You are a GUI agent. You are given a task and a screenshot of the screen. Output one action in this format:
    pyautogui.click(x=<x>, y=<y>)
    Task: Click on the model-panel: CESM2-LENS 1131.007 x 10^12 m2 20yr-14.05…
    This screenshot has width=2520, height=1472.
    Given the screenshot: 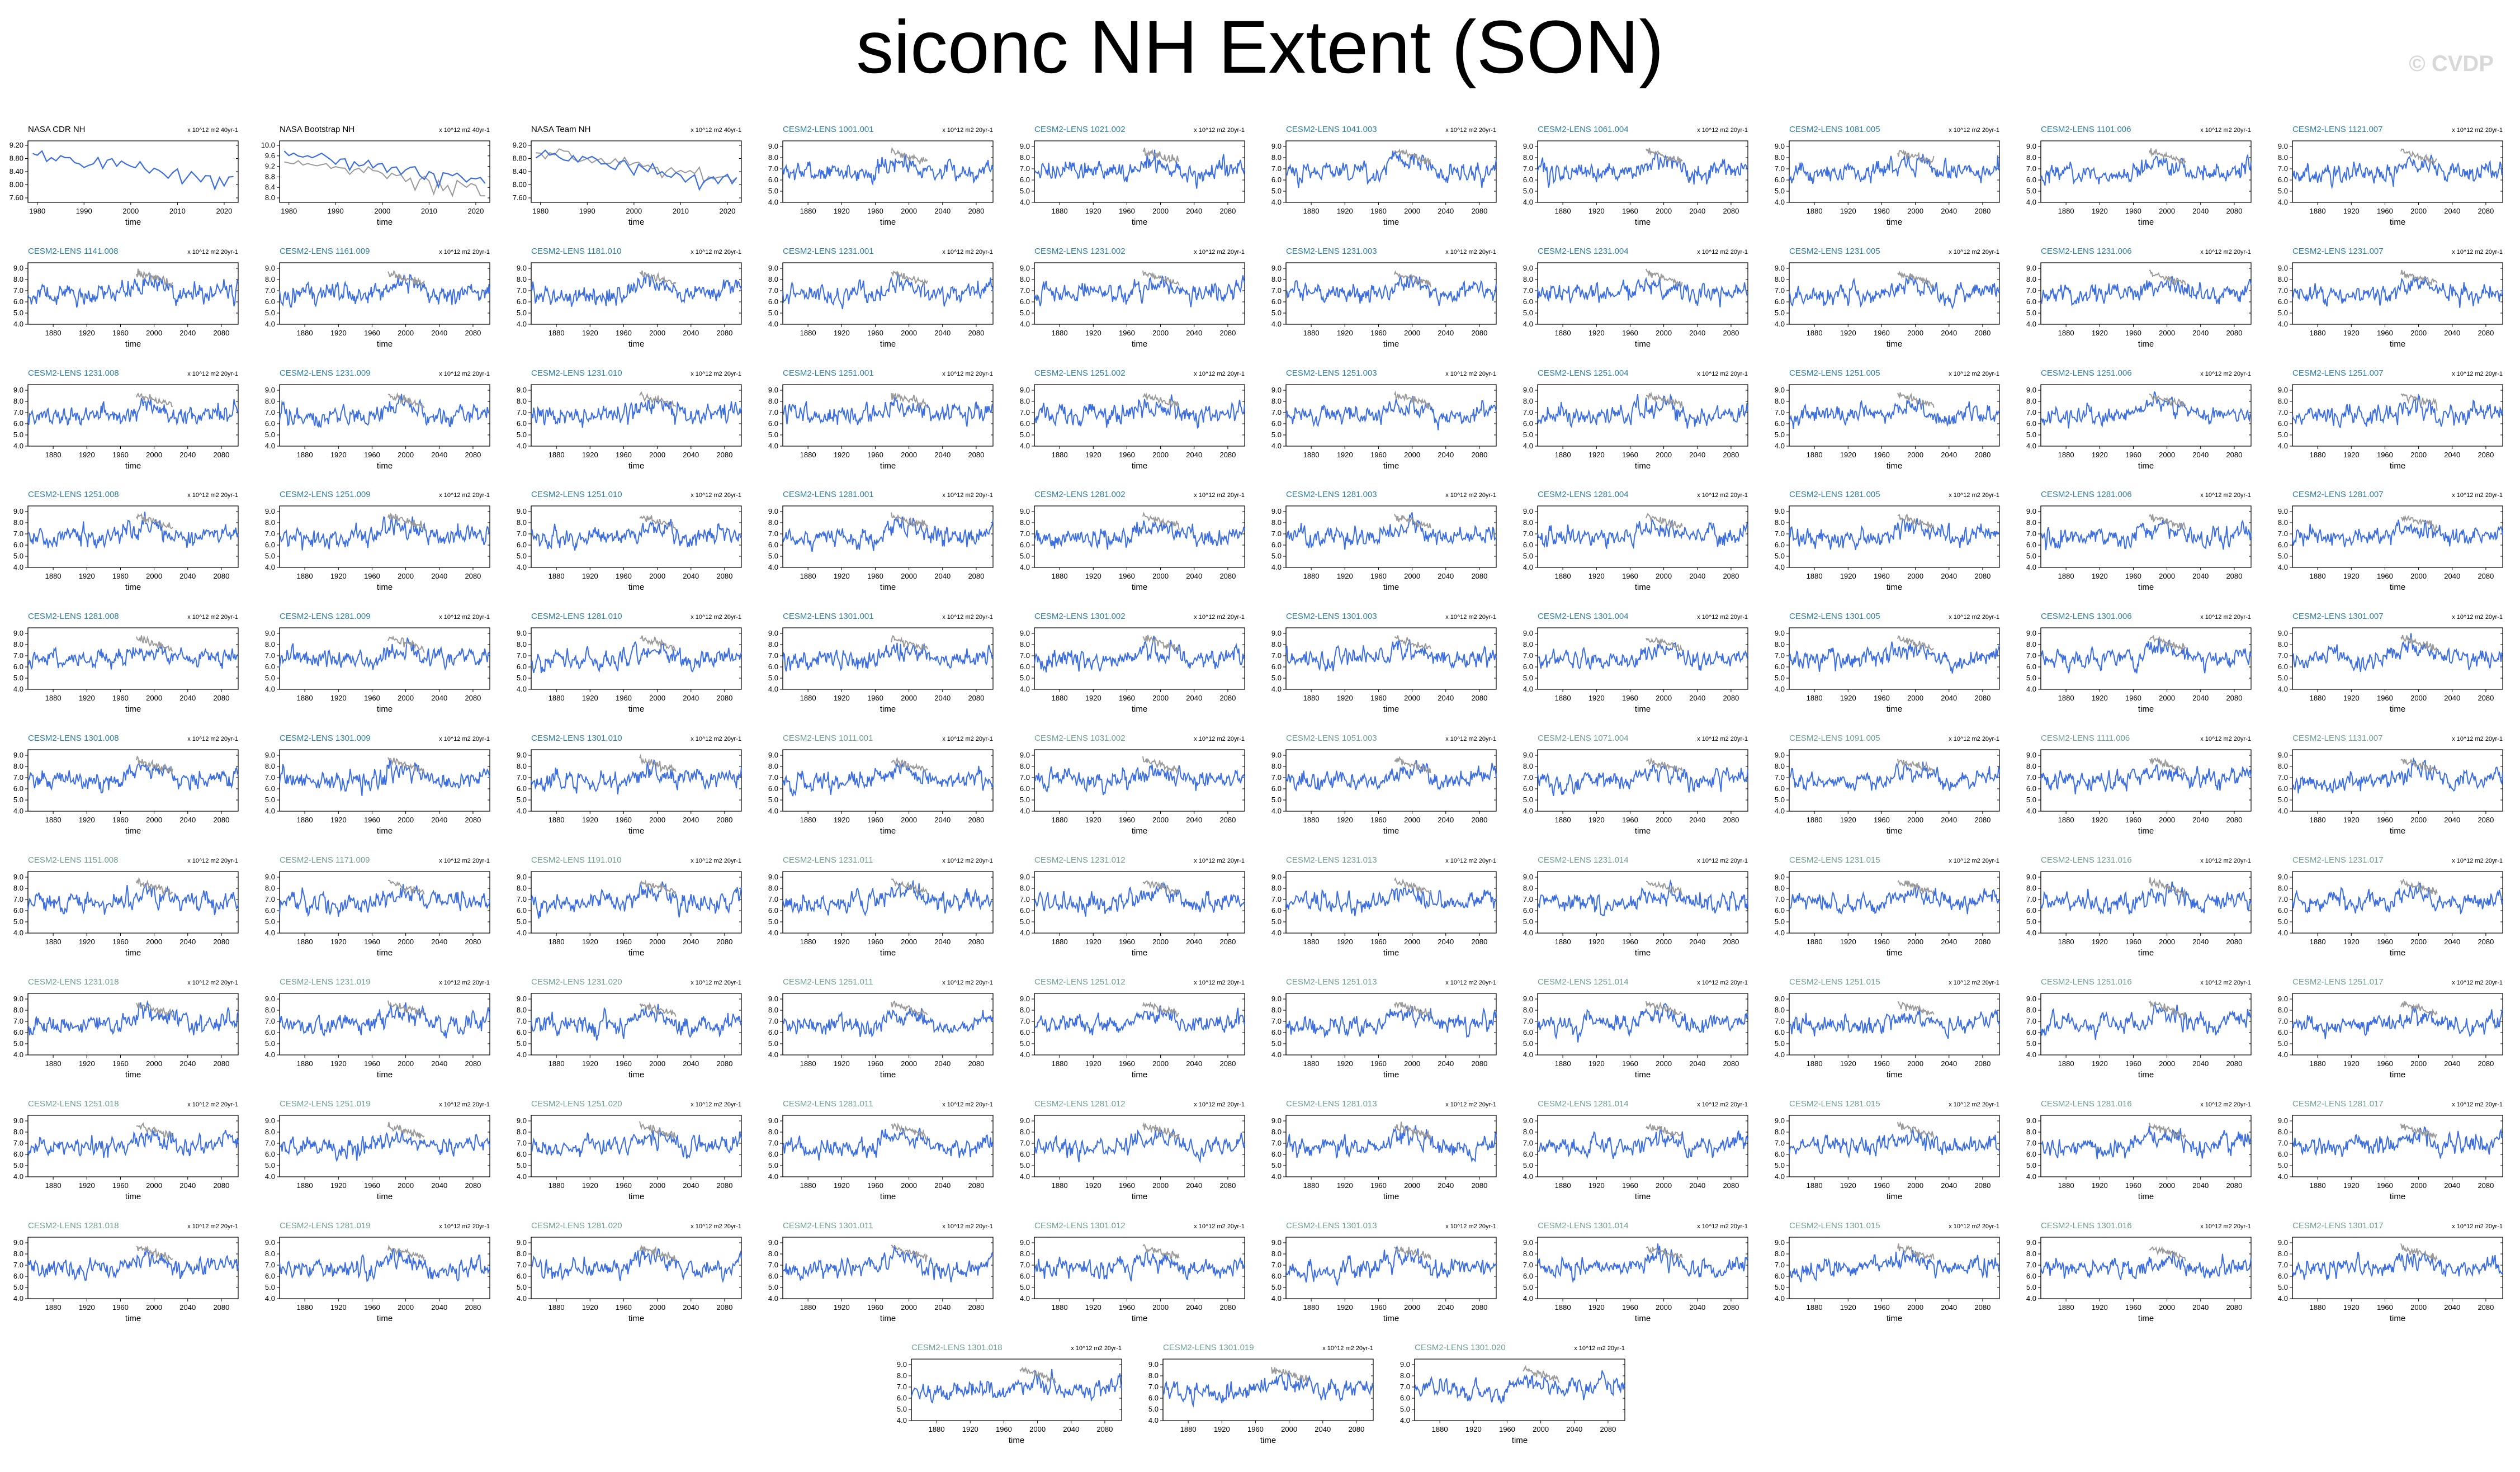 What is the action you would take?
    pyautogui.click(x=2390, y=785)
    